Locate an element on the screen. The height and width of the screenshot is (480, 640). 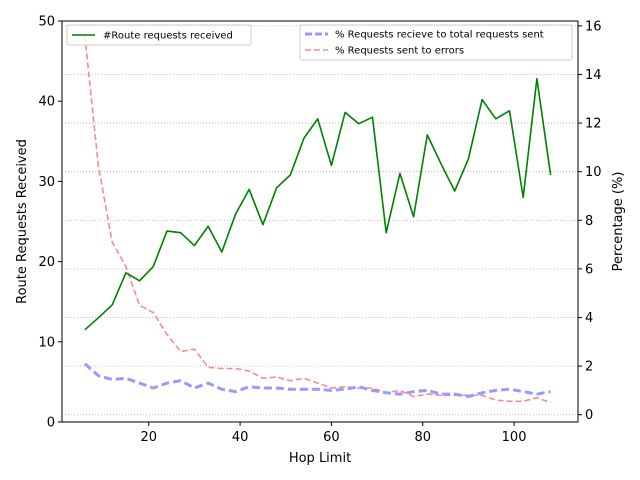
right-y-tick-label: 8 is located at coordinates (589, 221).